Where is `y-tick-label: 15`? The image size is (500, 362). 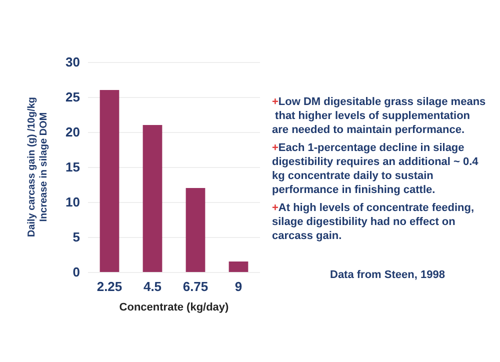
y-tick-label: 15 is located at coordinates (73, 167).